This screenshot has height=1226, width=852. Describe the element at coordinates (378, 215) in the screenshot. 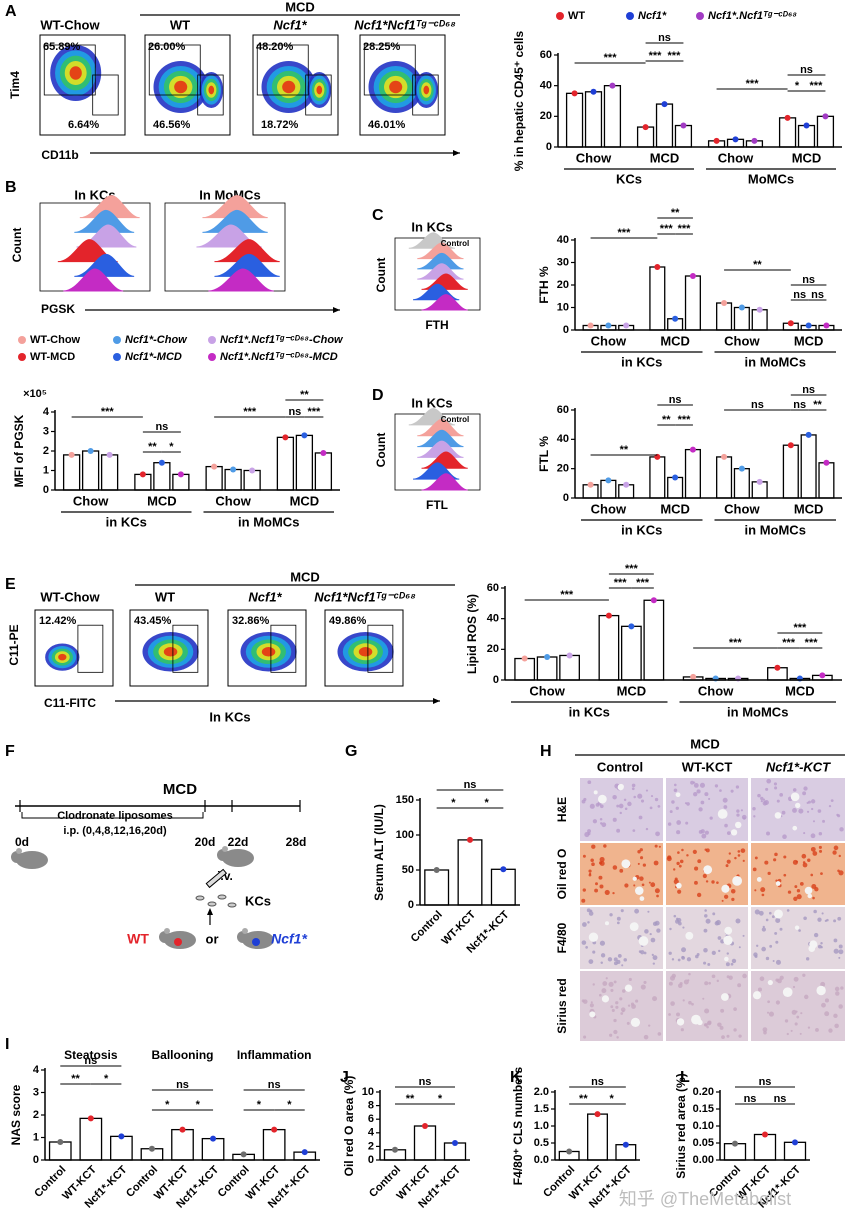

I see `panel-letter: C` at that location.